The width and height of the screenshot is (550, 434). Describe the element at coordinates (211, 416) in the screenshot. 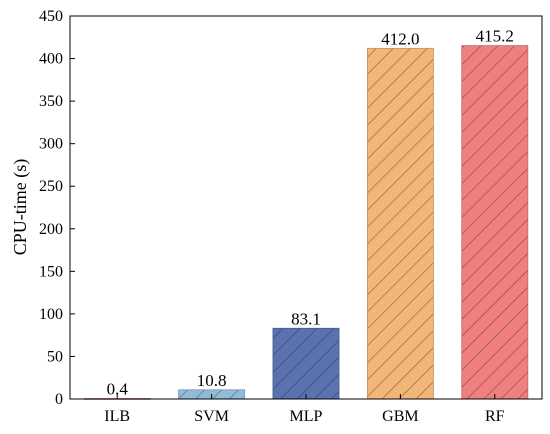

I see `x-tick-label-svm: SVM` at that location.